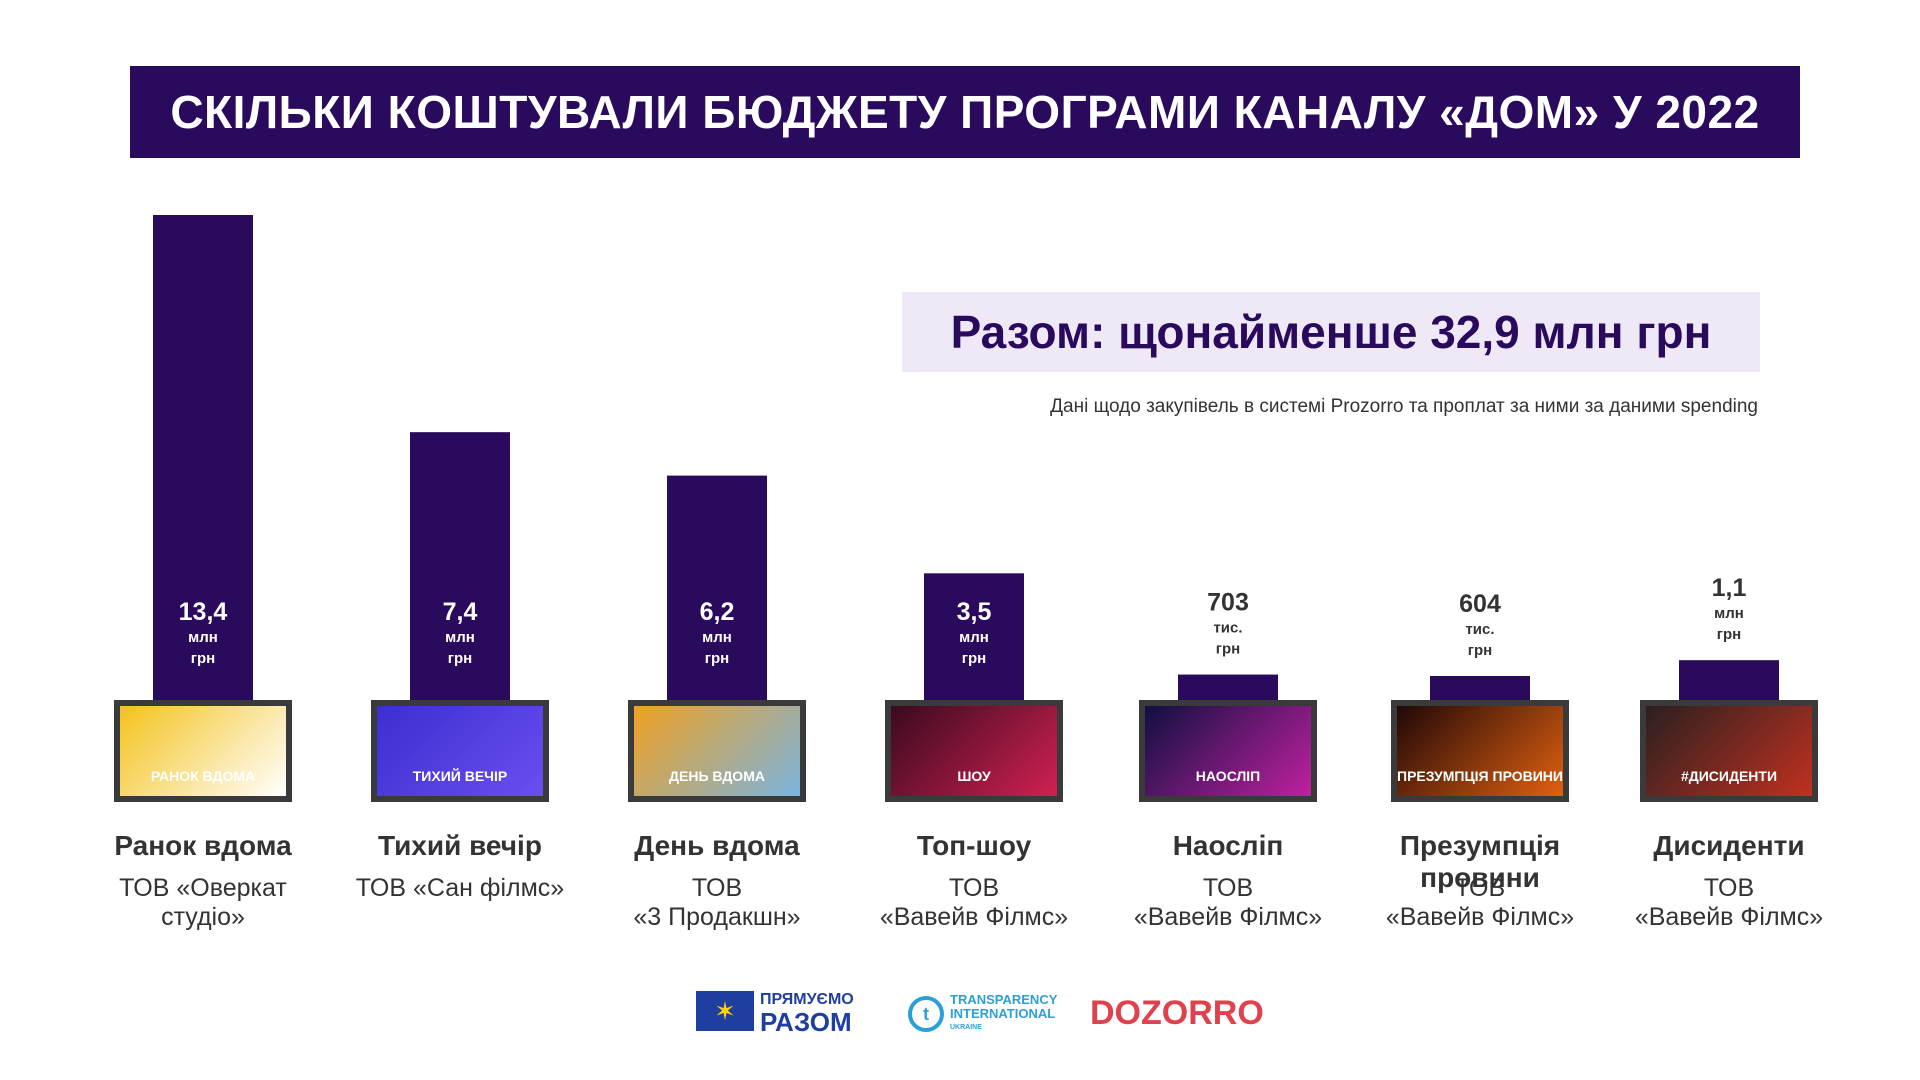 The image size is (1920, 1080). What do you see at coordinates (974, 845) in the screenshot?
I see `program-name: Топ-шоу` at bounding box center [974, 845].